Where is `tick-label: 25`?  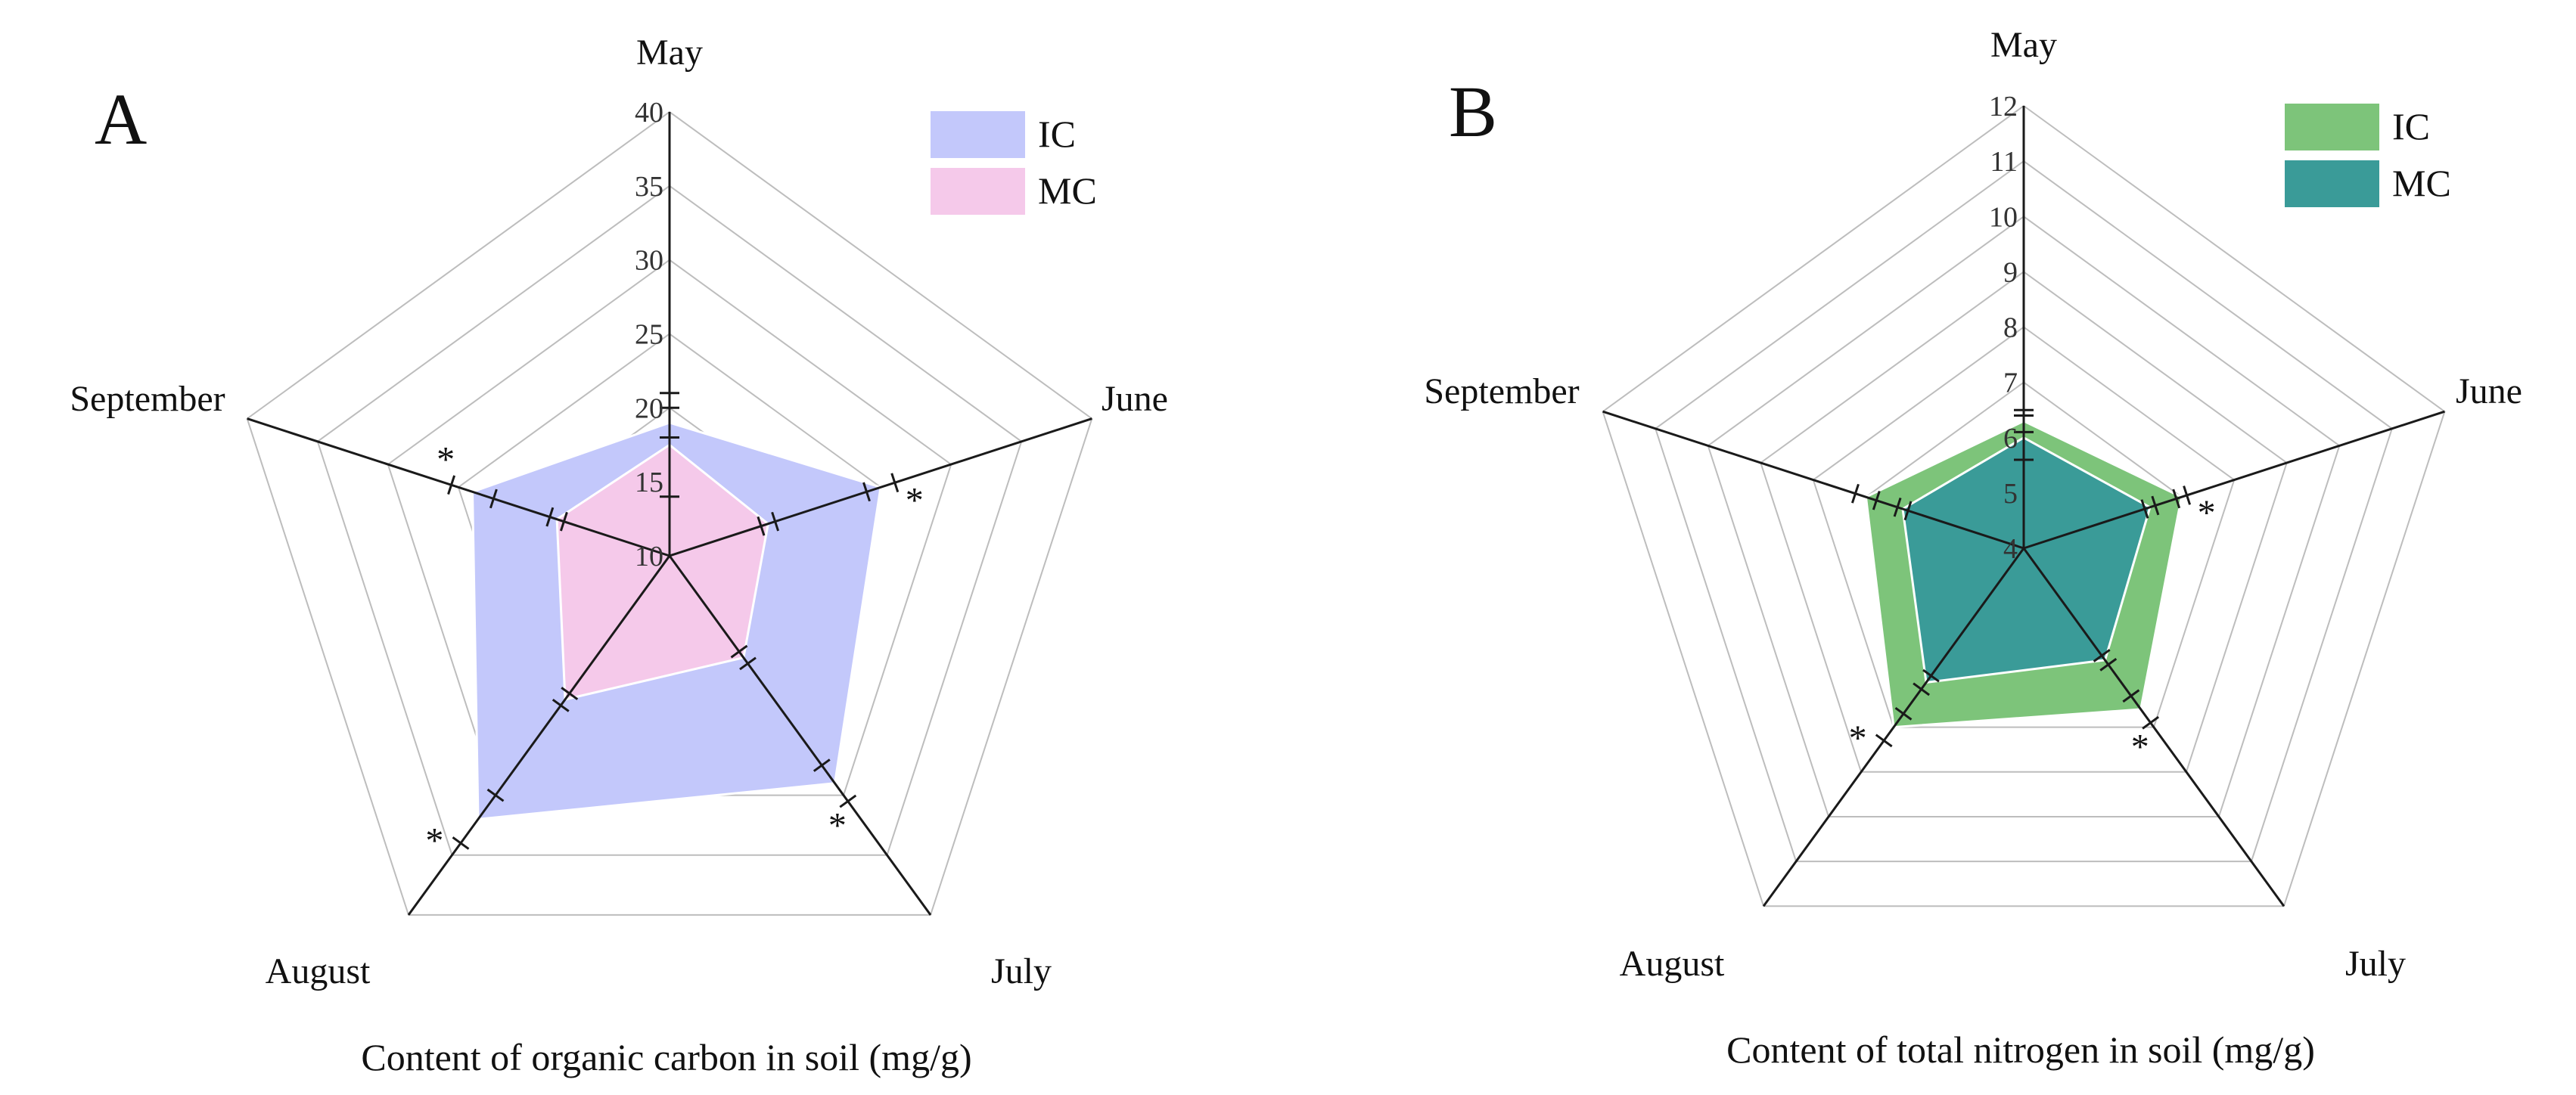
tick-label: 25 is located at coordinates (649, 335).